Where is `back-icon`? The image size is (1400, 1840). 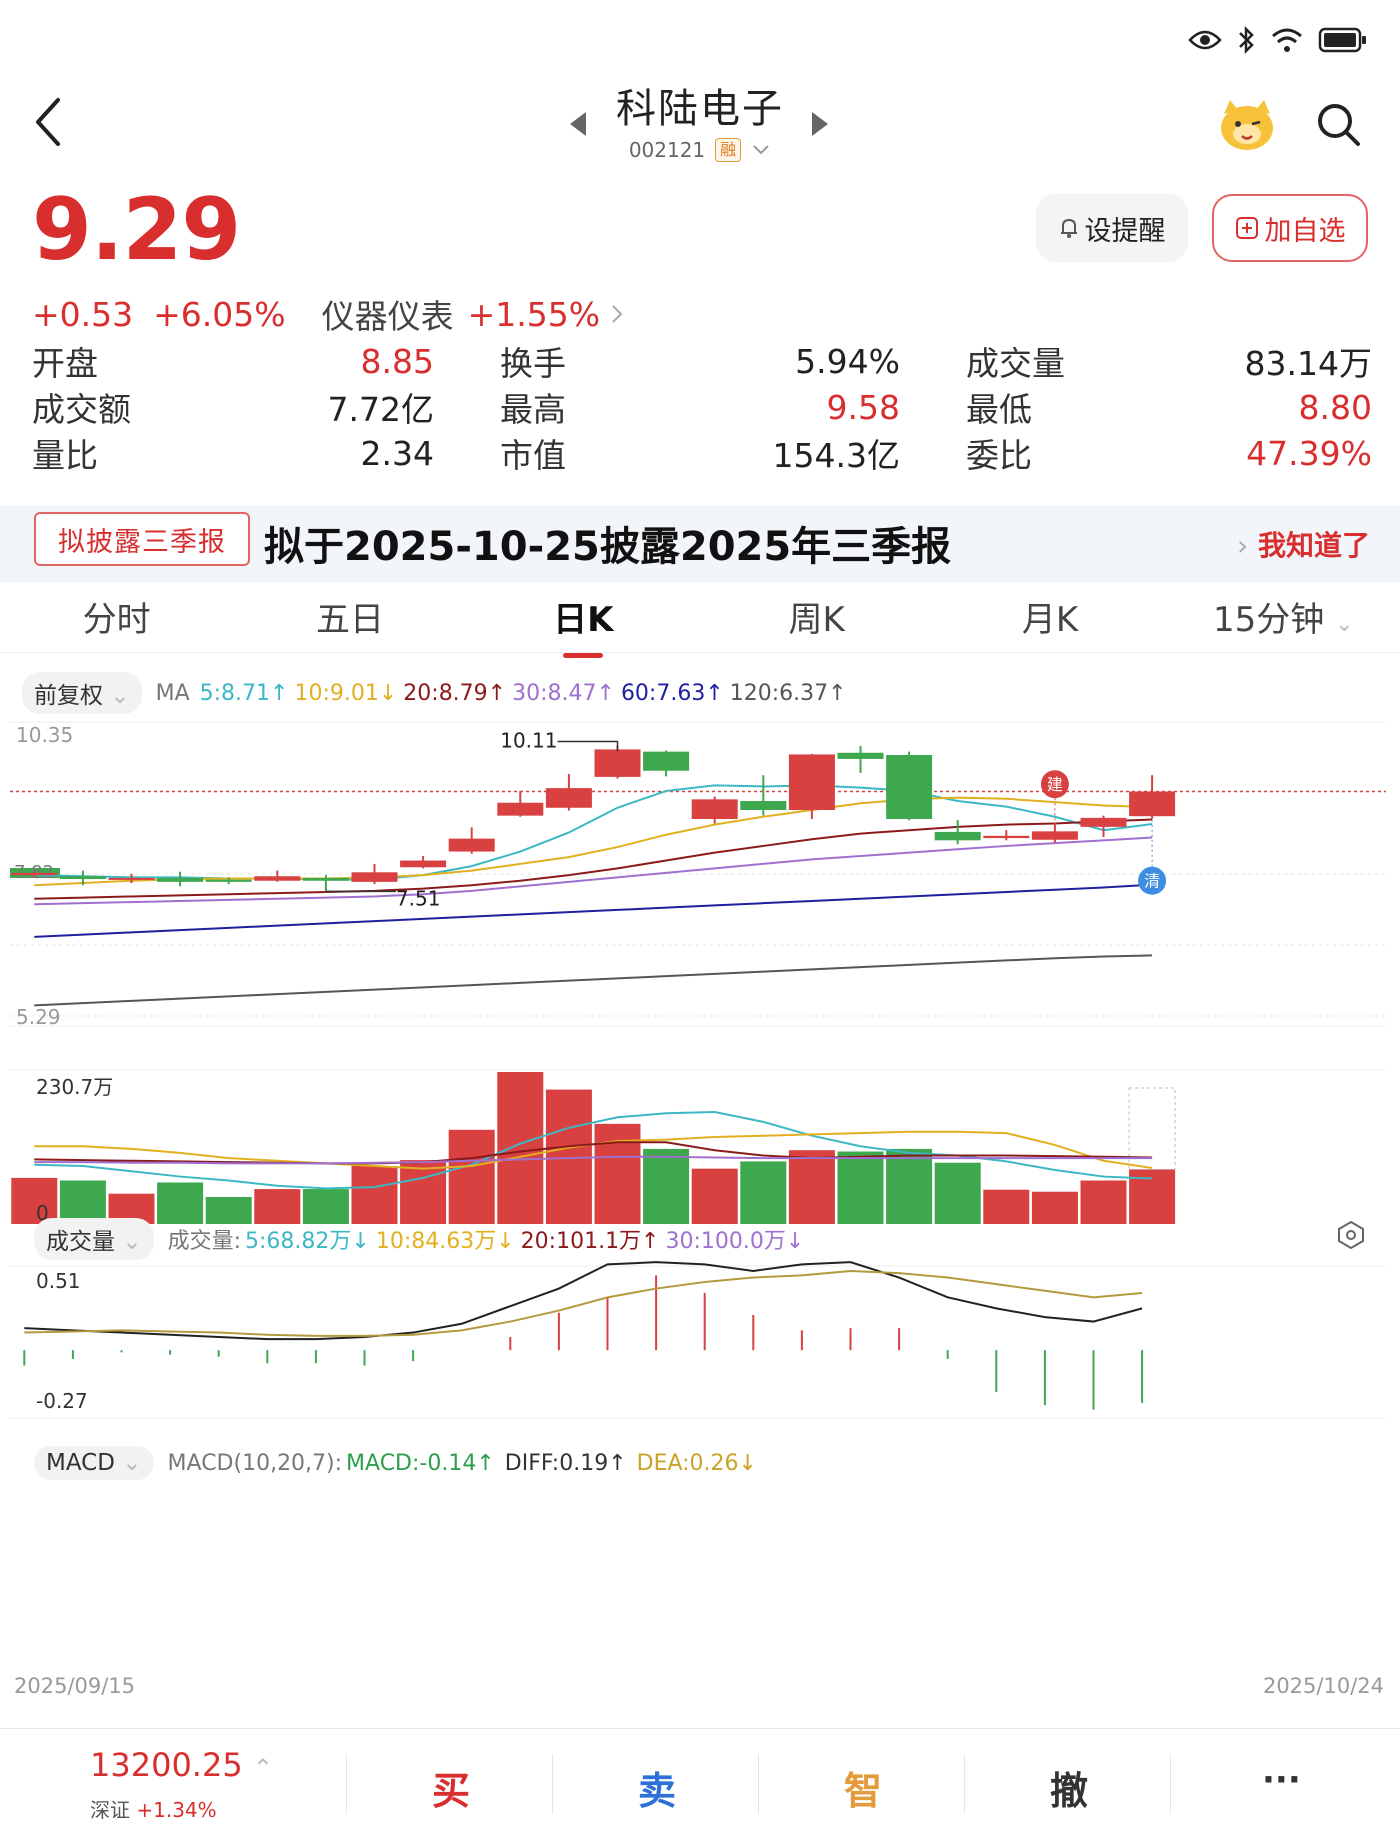 back-icon is located at coordinates (50, 122).